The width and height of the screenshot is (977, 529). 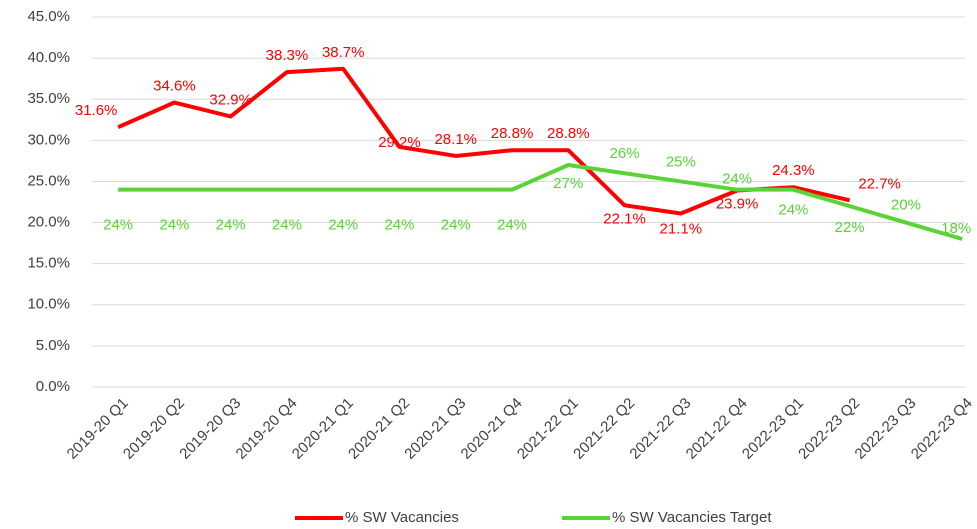 What do you see at coordinates (48, 57) in the screenshot?
I see `y-tick-label: 40.0%` at bounding box center [48, 57].